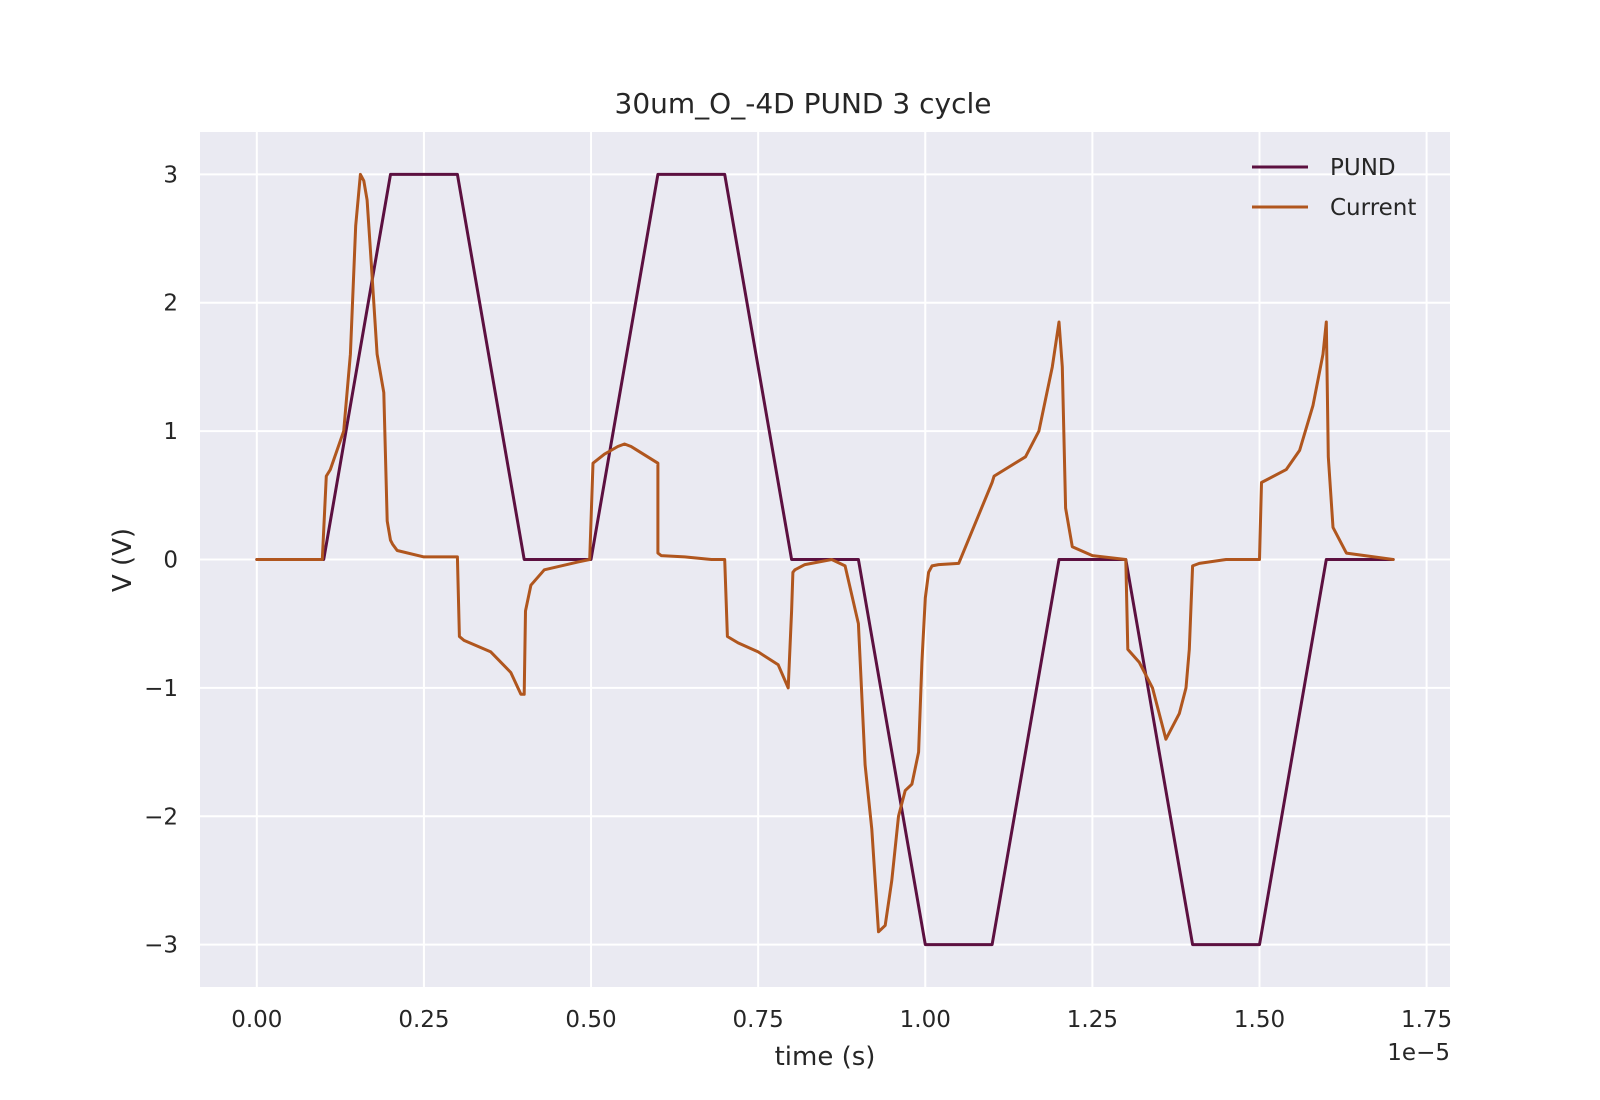 The height and width of the screenshot is (1100, 1600). I want to click on x-tick-label: 1.00, so click(925, 1020).